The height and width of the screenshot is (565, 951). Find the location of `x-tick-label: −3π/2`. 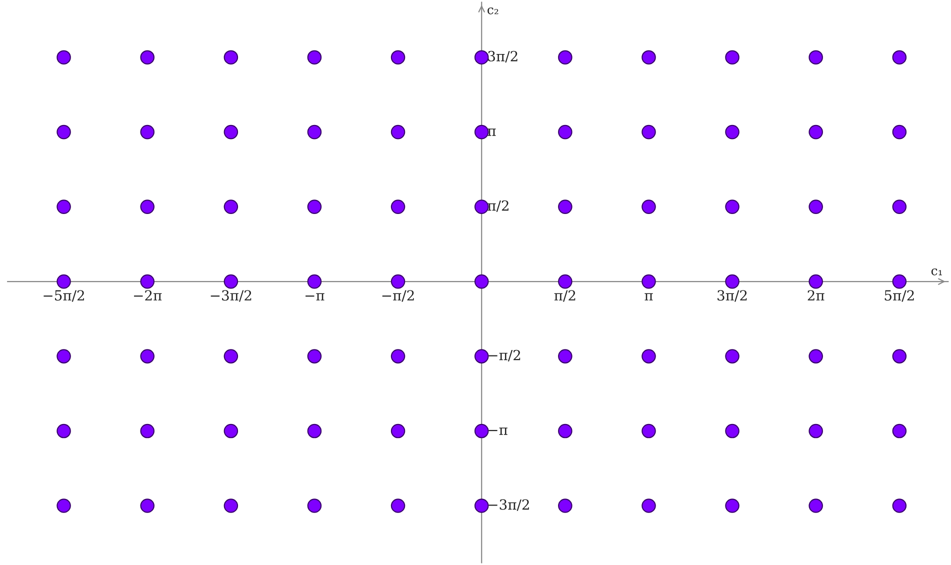

x-tick-label: −3π/2 is located at coordinates (231, 296).